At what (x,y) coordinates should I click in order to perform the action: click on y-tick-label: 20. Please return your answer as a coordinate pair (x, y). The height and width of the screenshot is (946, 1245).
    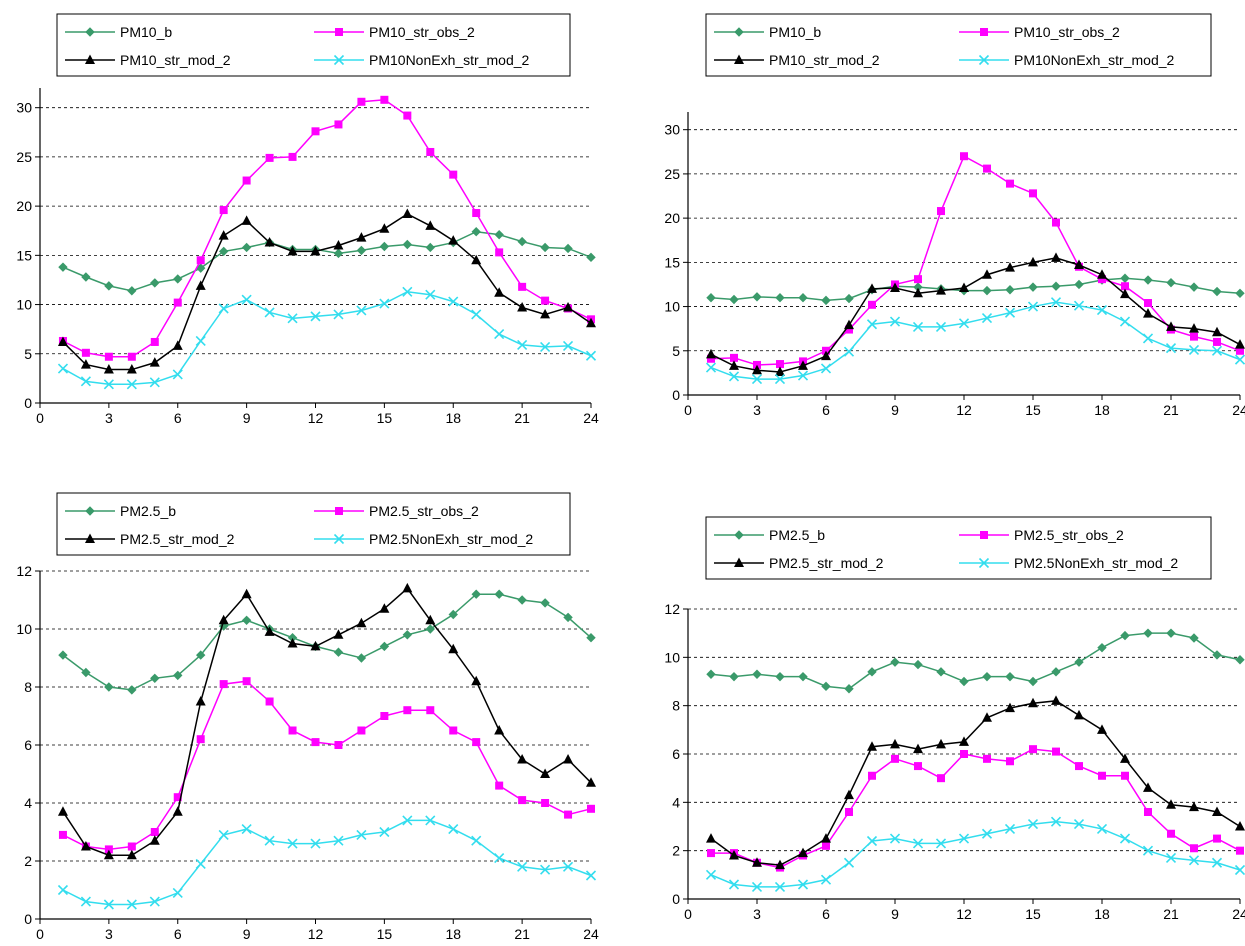
    Looking at the image, I should click on (24, 206).